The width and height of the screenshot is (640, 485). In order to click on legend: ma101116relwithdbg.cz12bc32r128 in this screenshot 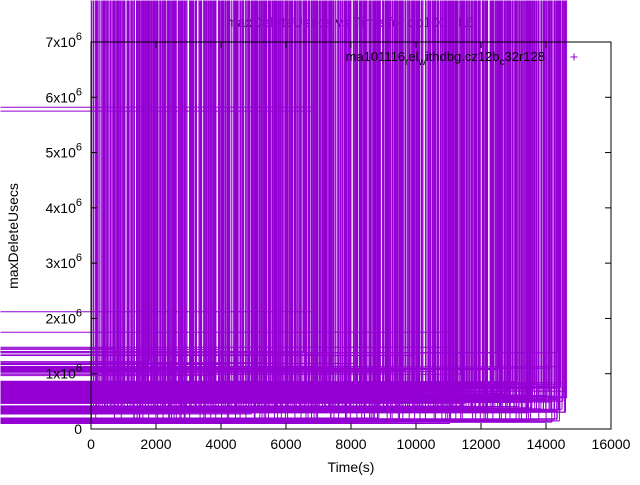, I will do `click(462, 58)`.